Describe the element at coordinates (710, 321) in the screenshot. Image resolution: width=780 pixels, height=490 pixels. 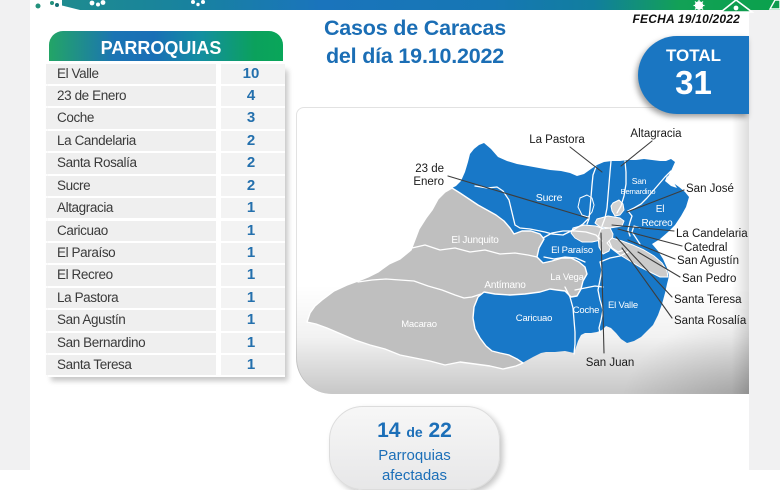
I see `svg-text: Santa Rosalía` at that location.